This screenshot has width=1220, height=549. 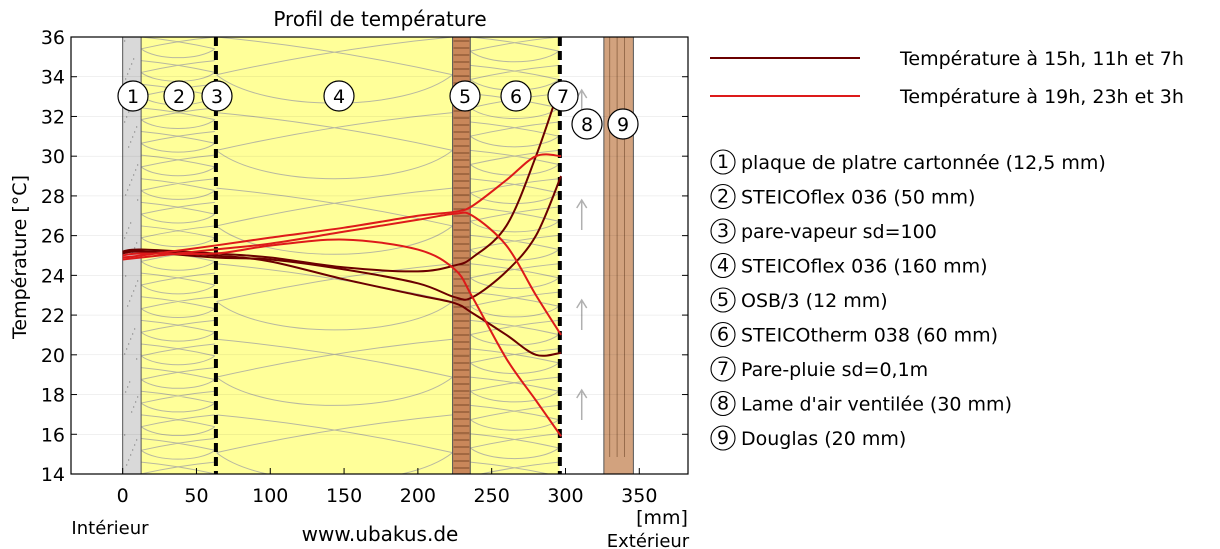 I want to click on legend-layer-number-1: 1, so click(x=723, y=162).